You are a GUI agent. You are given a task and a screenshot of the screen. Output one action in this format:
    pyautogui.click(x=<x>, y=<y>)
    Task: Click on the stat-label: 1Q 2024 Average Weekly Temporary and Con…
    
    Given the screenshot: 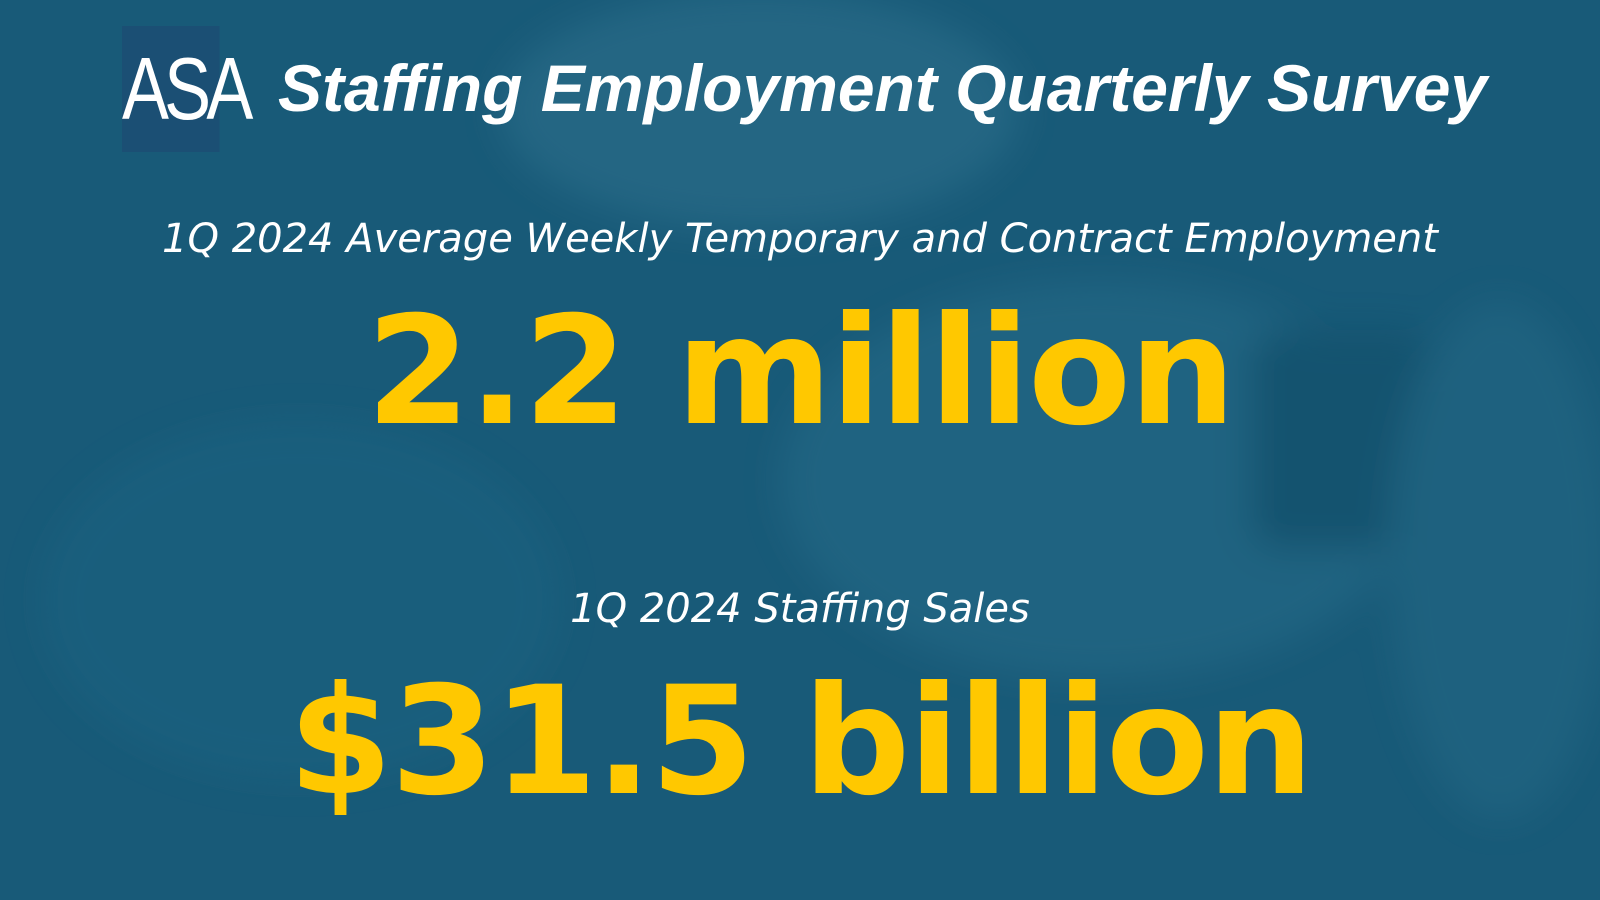 What is the action you would take?
    pyautogui.click(x=800, y=239)
    